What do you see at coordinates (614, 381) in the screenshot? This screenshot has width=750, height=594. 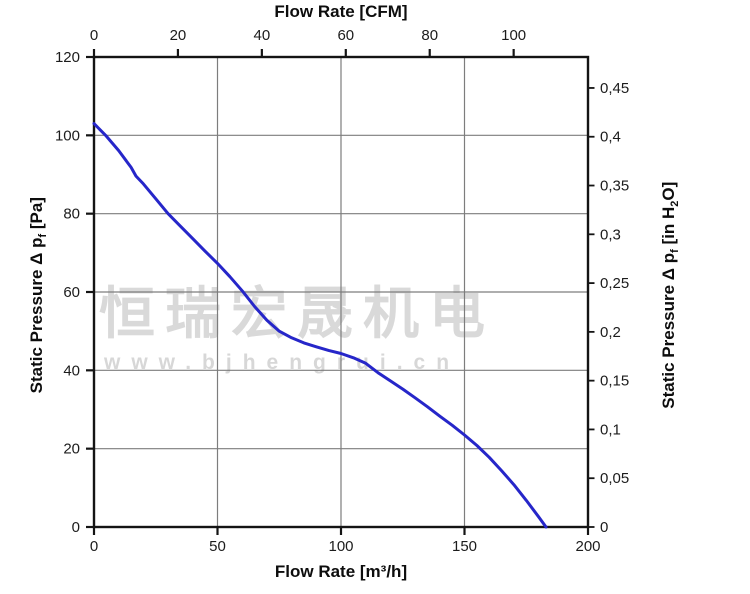 I see `right-axis-tick-label: 0,15` at bounding box center [614, 381].